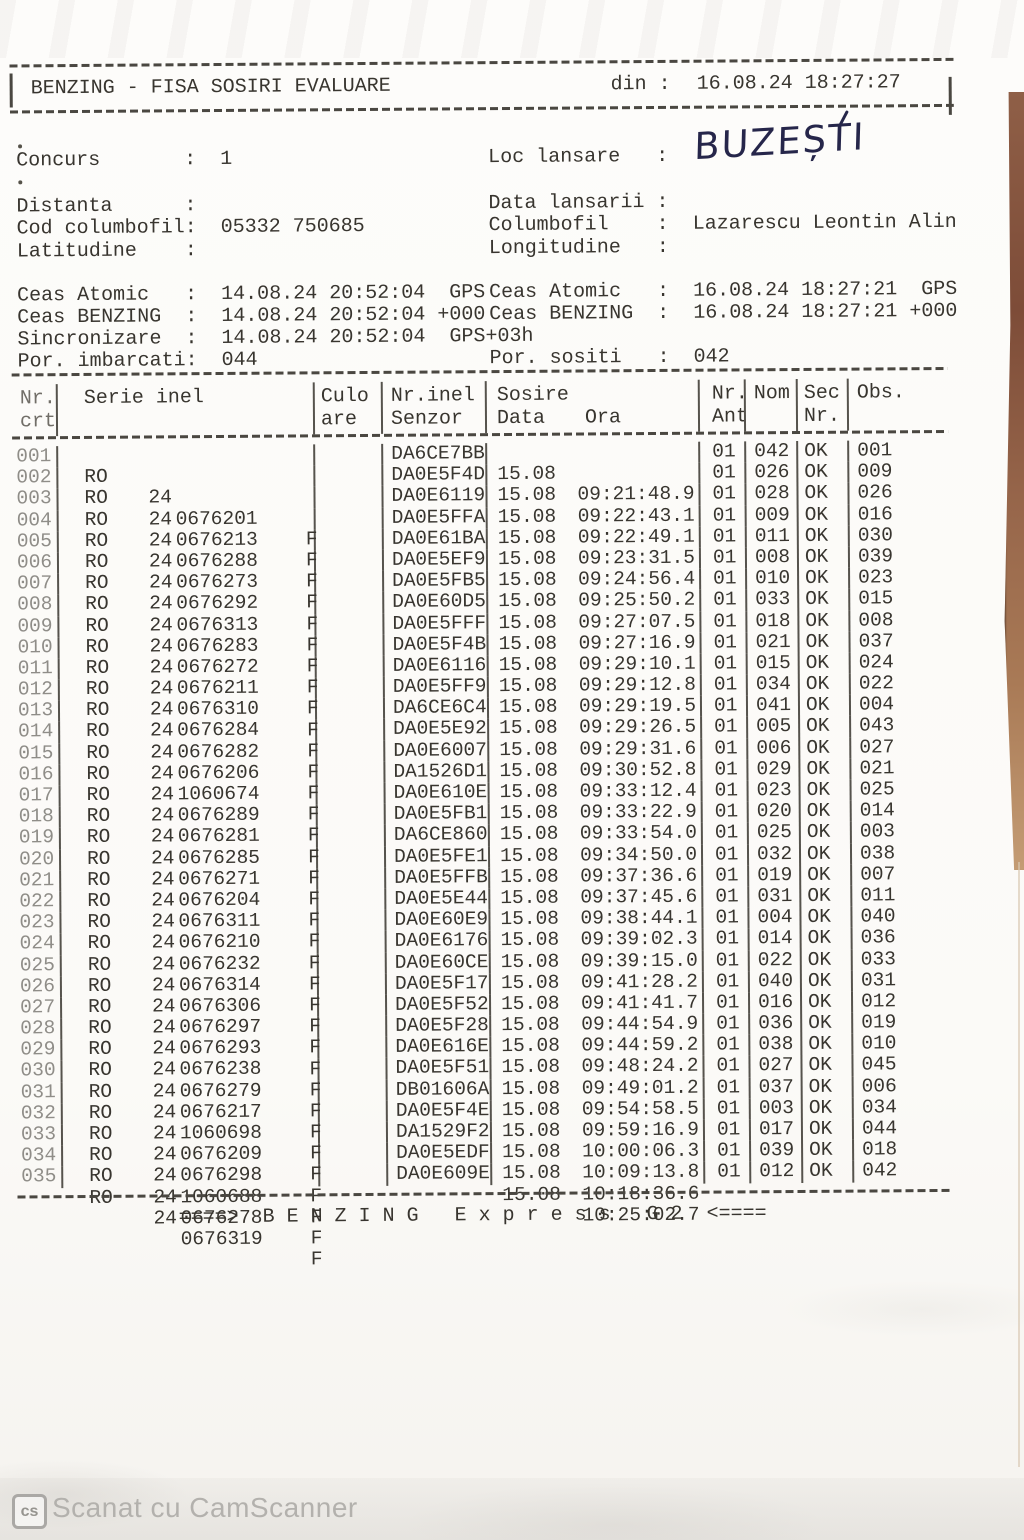 The image size is (1024, 1540). Describe the element at coordinates (191, 1111) in the screenshot. I see `cell-serie-inel: RO 24 1060698 F` at that location.